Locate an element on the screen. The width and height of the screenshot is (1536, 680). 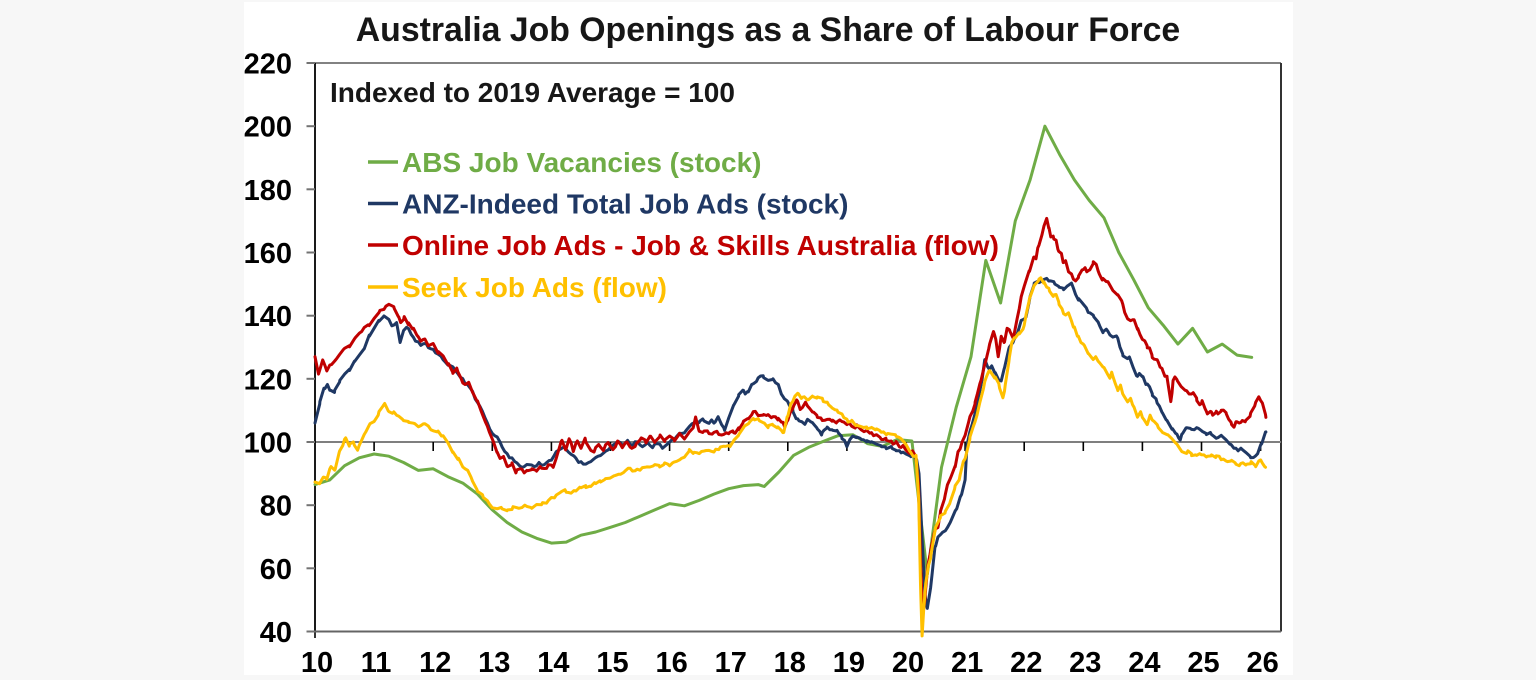
svg-text: 18 is located at coordinates (790, 663).